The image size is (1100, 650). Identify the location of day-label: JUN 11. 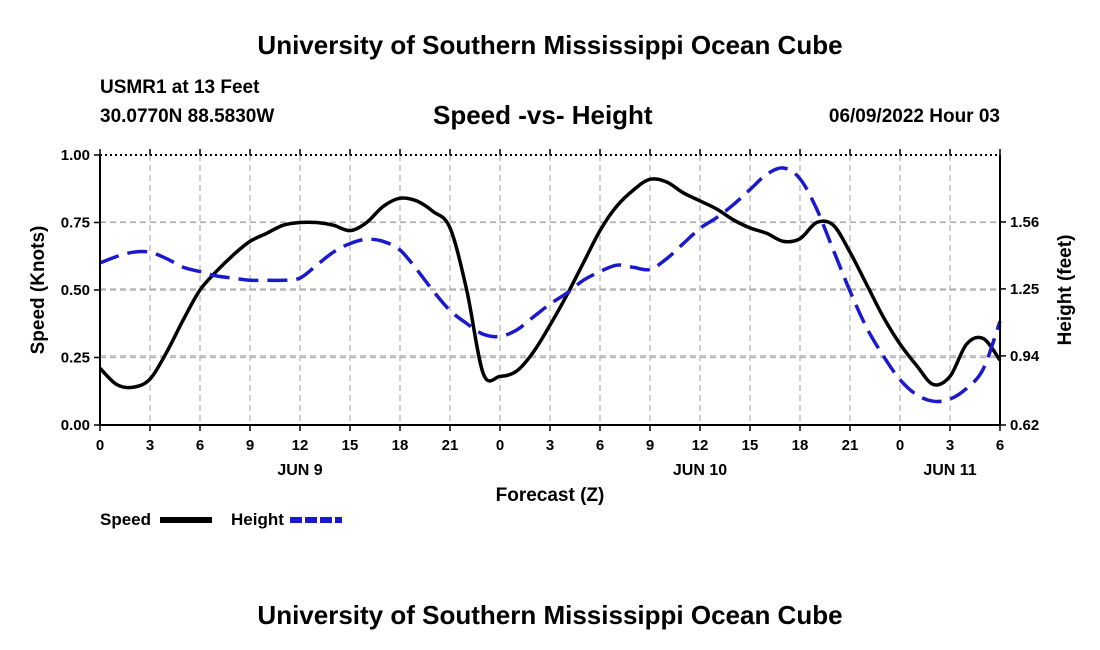
(949, 470).